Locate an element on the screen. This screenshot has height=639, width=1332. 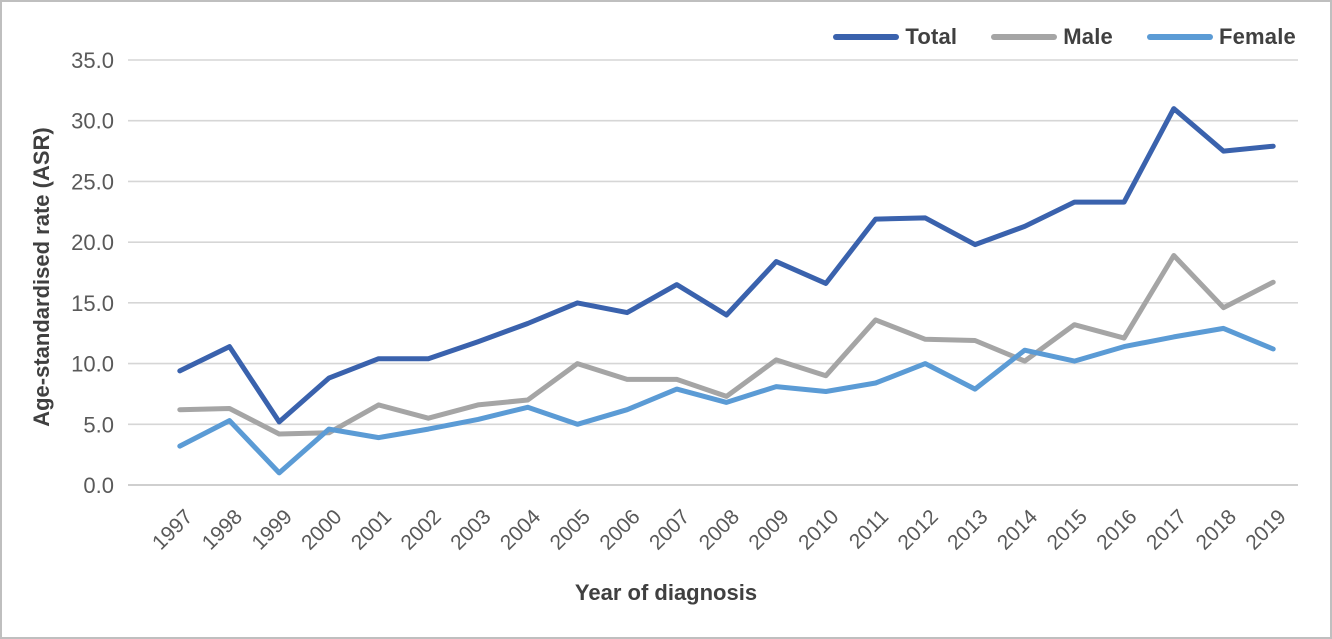
y-tick-label: 0.0 is located at coordinates (98, 485).